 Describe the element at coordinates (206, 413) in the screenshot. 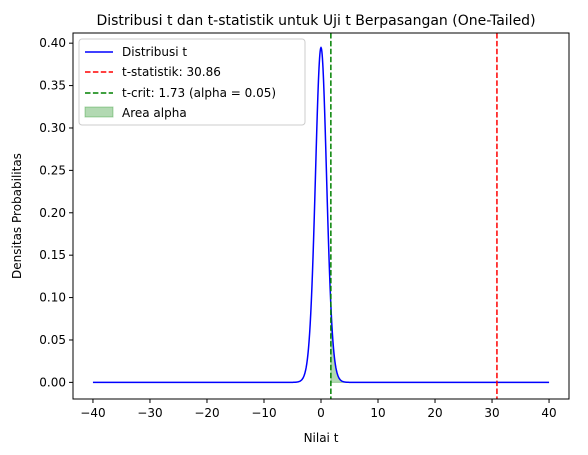

I see `x-tick-label: −20` at that location.